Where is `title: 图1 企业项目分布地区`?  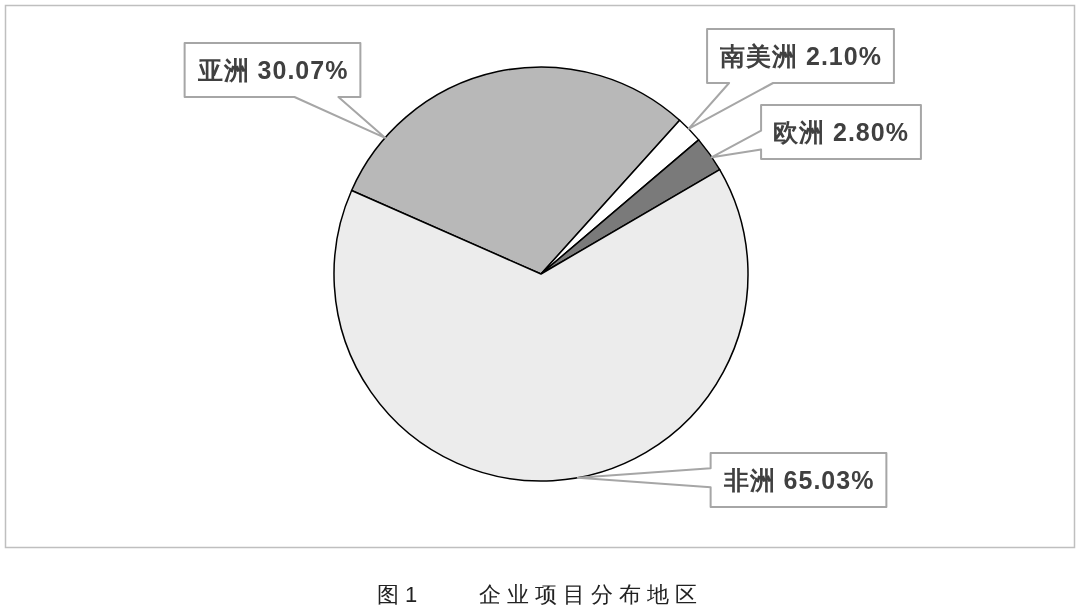 title: 图1 企业项目分布地区 is located at coordinates (540, 594).